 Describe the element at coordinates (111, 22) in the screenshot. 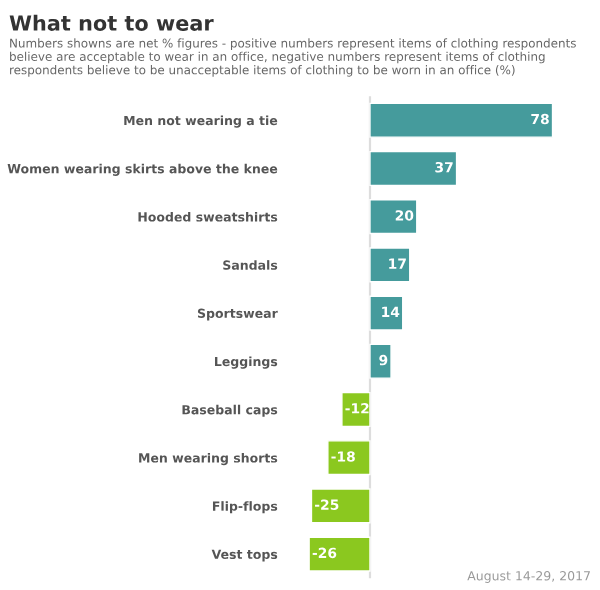

I see `text: What not to wear` at that location.